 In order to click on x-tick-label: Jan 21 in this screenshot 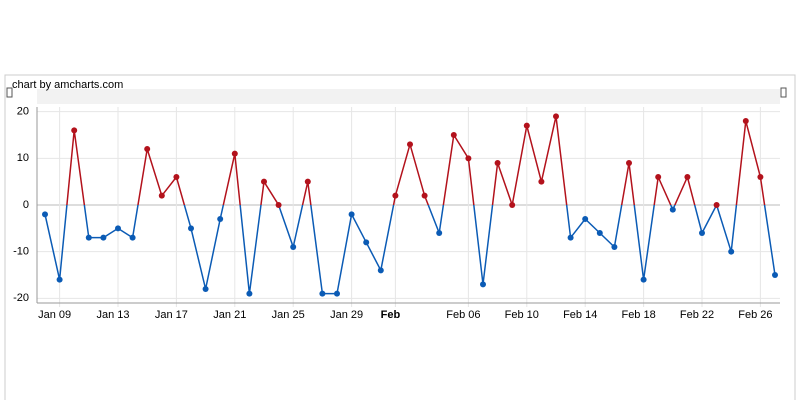, I will do `click(229, 315)`.